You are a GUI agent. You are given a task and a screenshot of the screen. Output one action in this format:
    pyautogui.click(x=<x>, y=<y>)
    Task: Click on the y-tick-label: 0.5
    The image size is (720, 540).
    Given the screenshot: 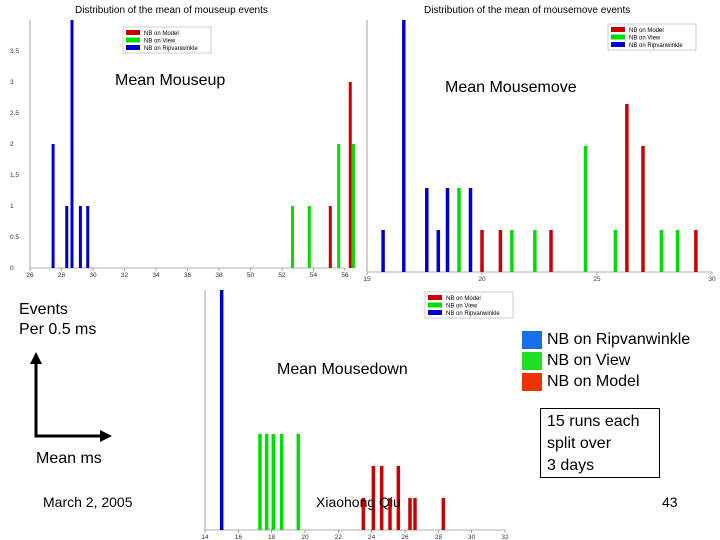 What is the action you would take?
    pyautogui.click(x=14, y=237)
    